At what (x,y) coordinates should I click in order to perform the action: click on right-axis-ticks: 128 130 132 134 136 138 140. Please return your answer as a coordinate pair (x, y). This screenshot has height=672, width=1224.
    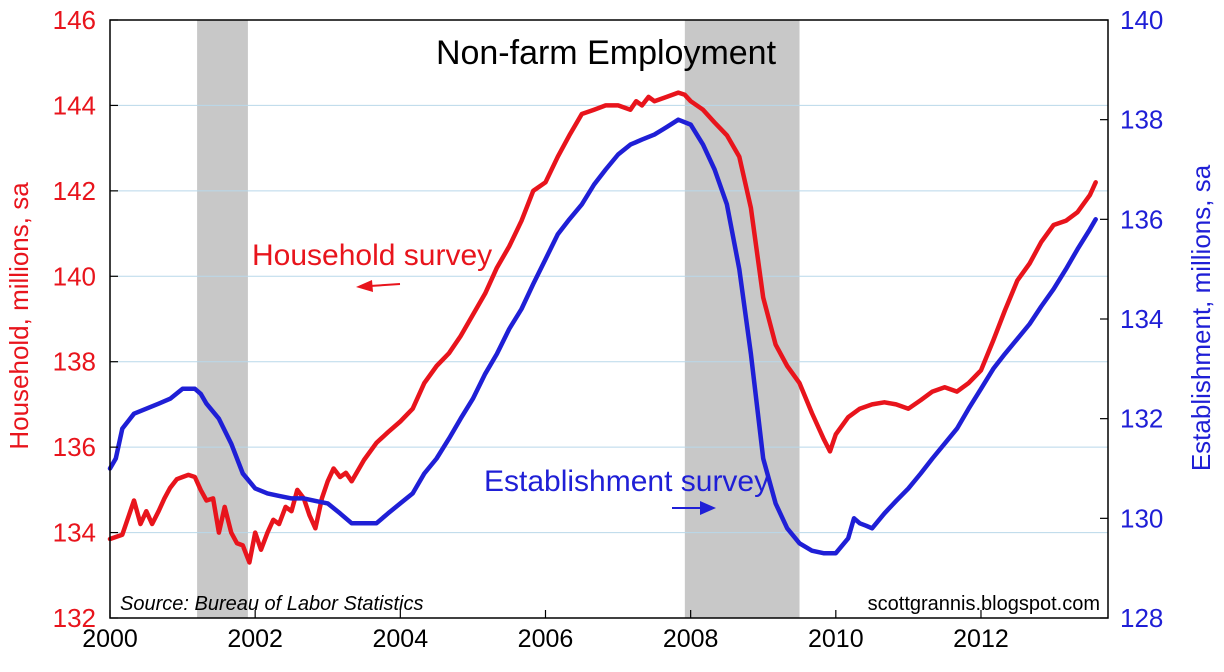
    Looking at the image, I should click on (1131, 319).